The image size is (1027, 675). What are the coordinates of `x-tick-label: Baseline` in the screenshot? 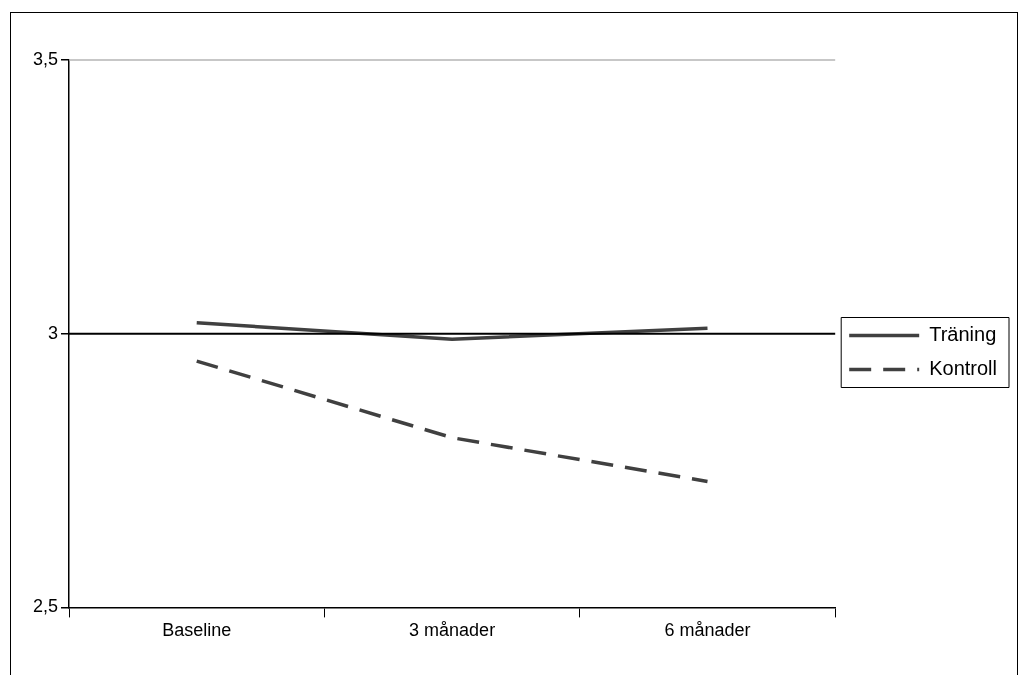 It's located at (197, 630).